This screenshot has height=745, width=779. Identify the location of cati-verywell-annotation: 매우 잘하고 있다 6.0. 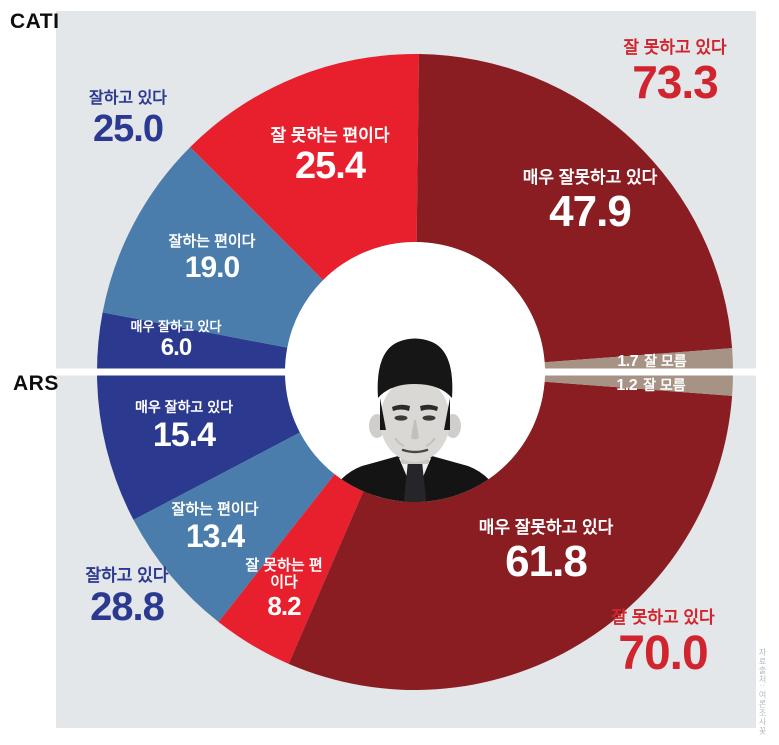
(176, 340).